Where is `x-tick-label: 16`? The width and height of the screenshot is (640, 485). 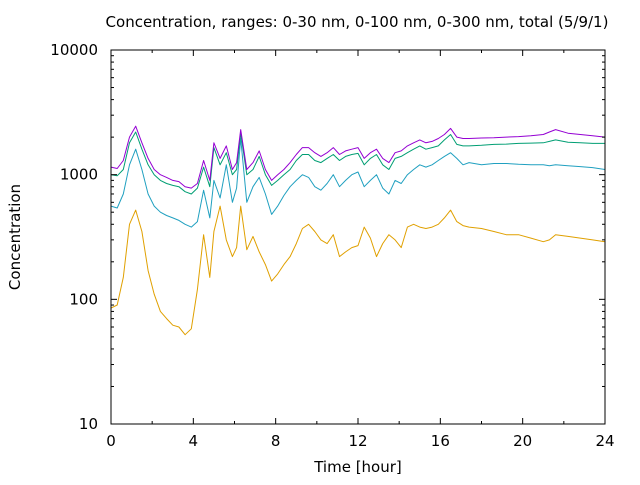
x-tick-label: 16 is located at coordinates (440, 441).